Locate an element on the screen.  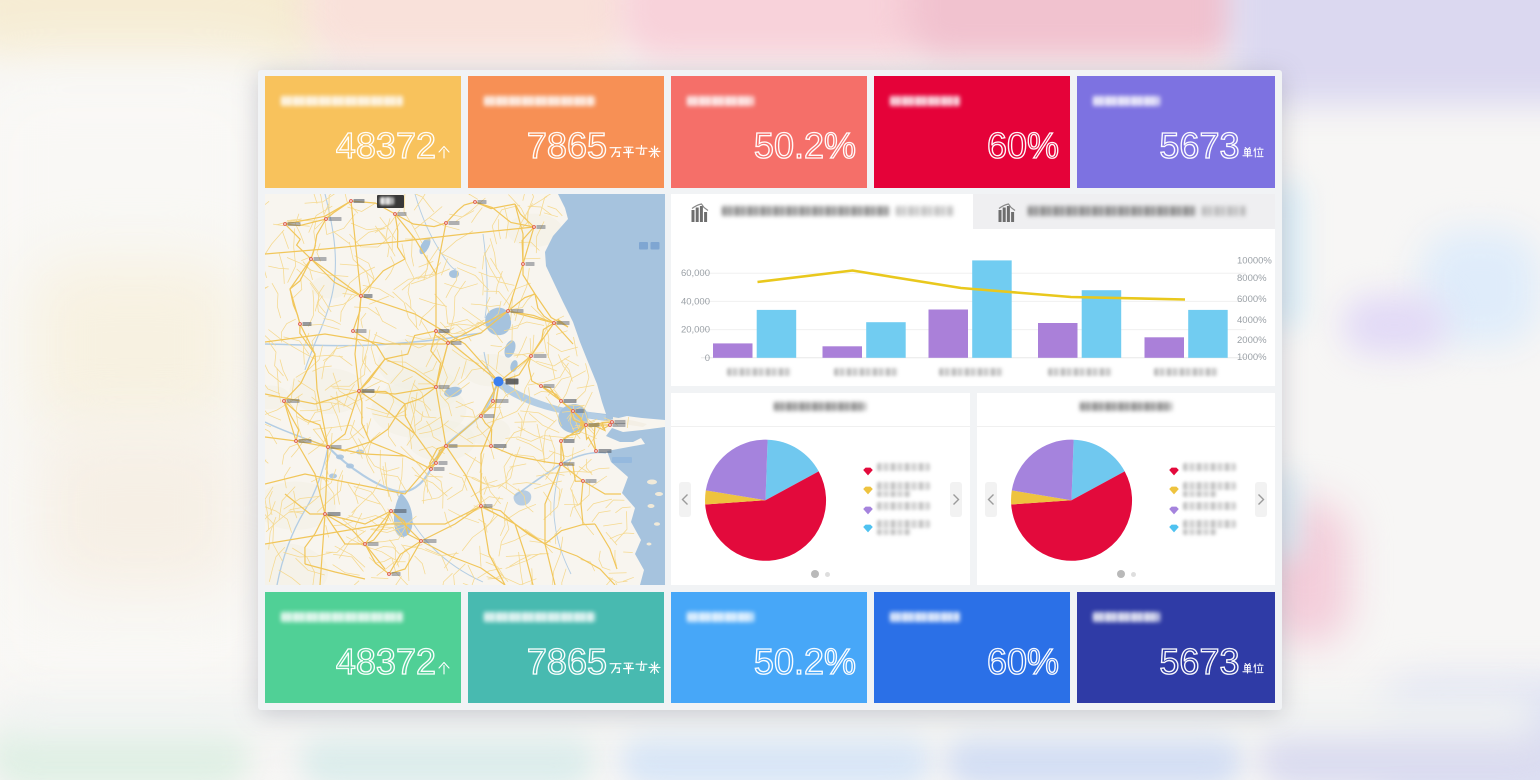
svg-text: 0 is located at coordinates (706, 358).